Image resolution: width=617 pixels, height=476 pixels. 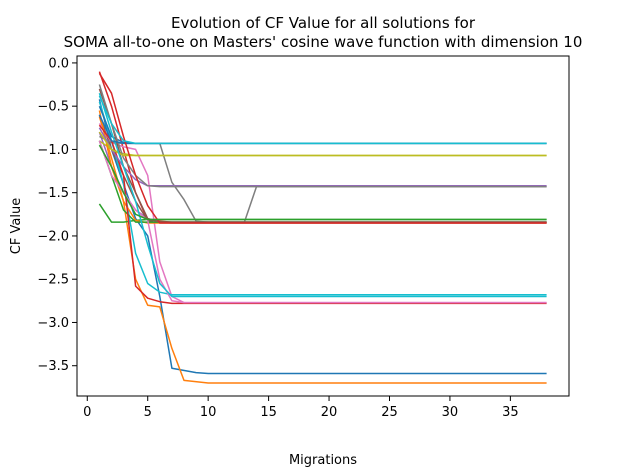 What do you see at coordinates (58, 63) in the screenshot?
I see `y-tick-label: 0.0` at bounding box center [58, 63].